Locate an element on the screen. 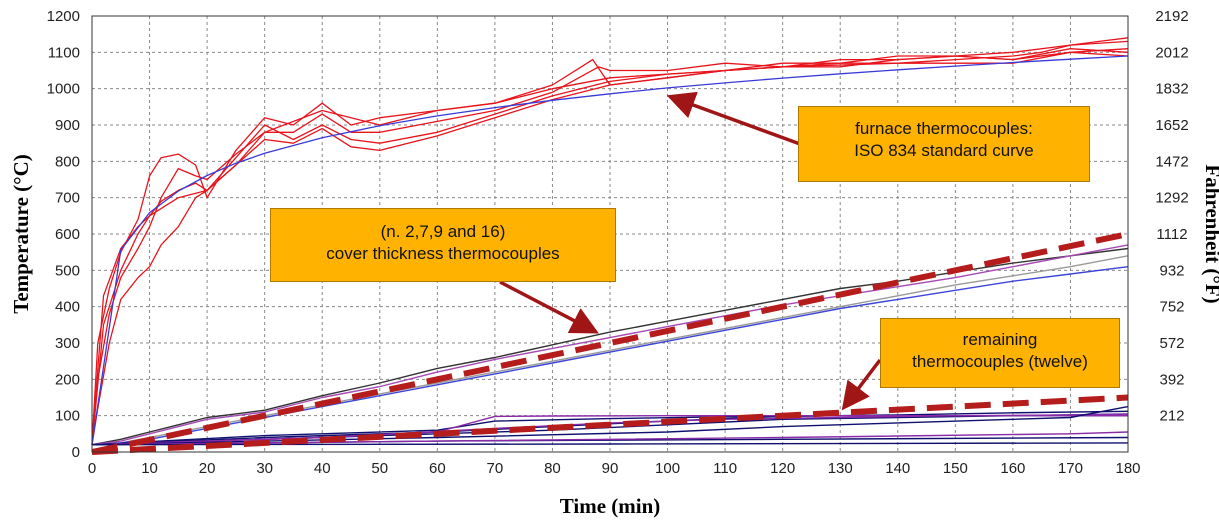 This screenshot has width=1219, height=521. callout-remaining-line1: remaining is located at coordinates (1000, 339).